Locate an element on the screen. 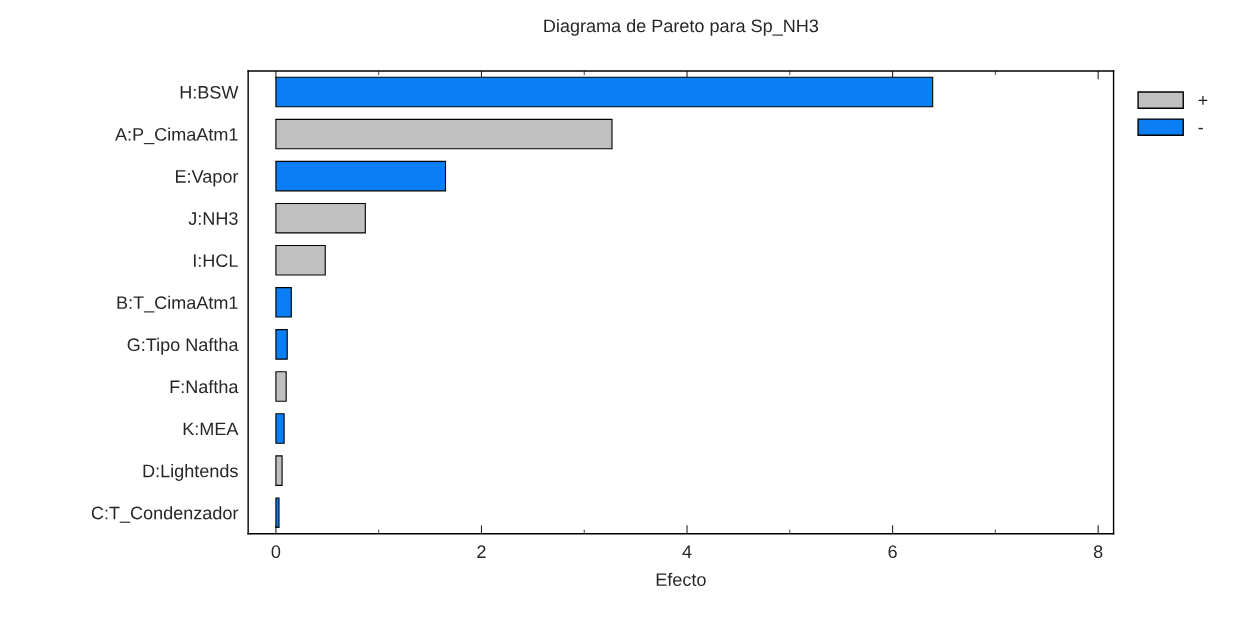  x-tick-label: 0 is located at coordinates (276, 552).